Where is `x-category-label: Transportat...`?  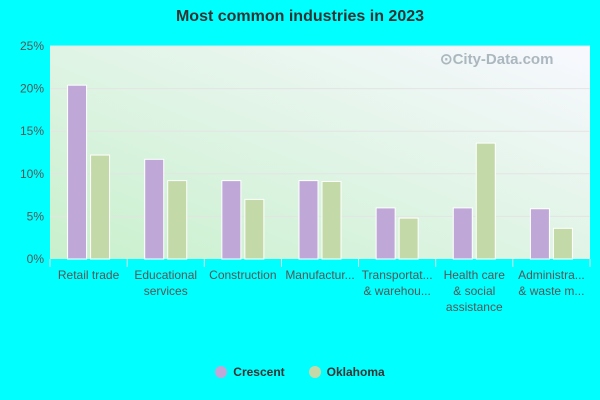
x-category-label: Transportat... is located at coordinates (397, 275).